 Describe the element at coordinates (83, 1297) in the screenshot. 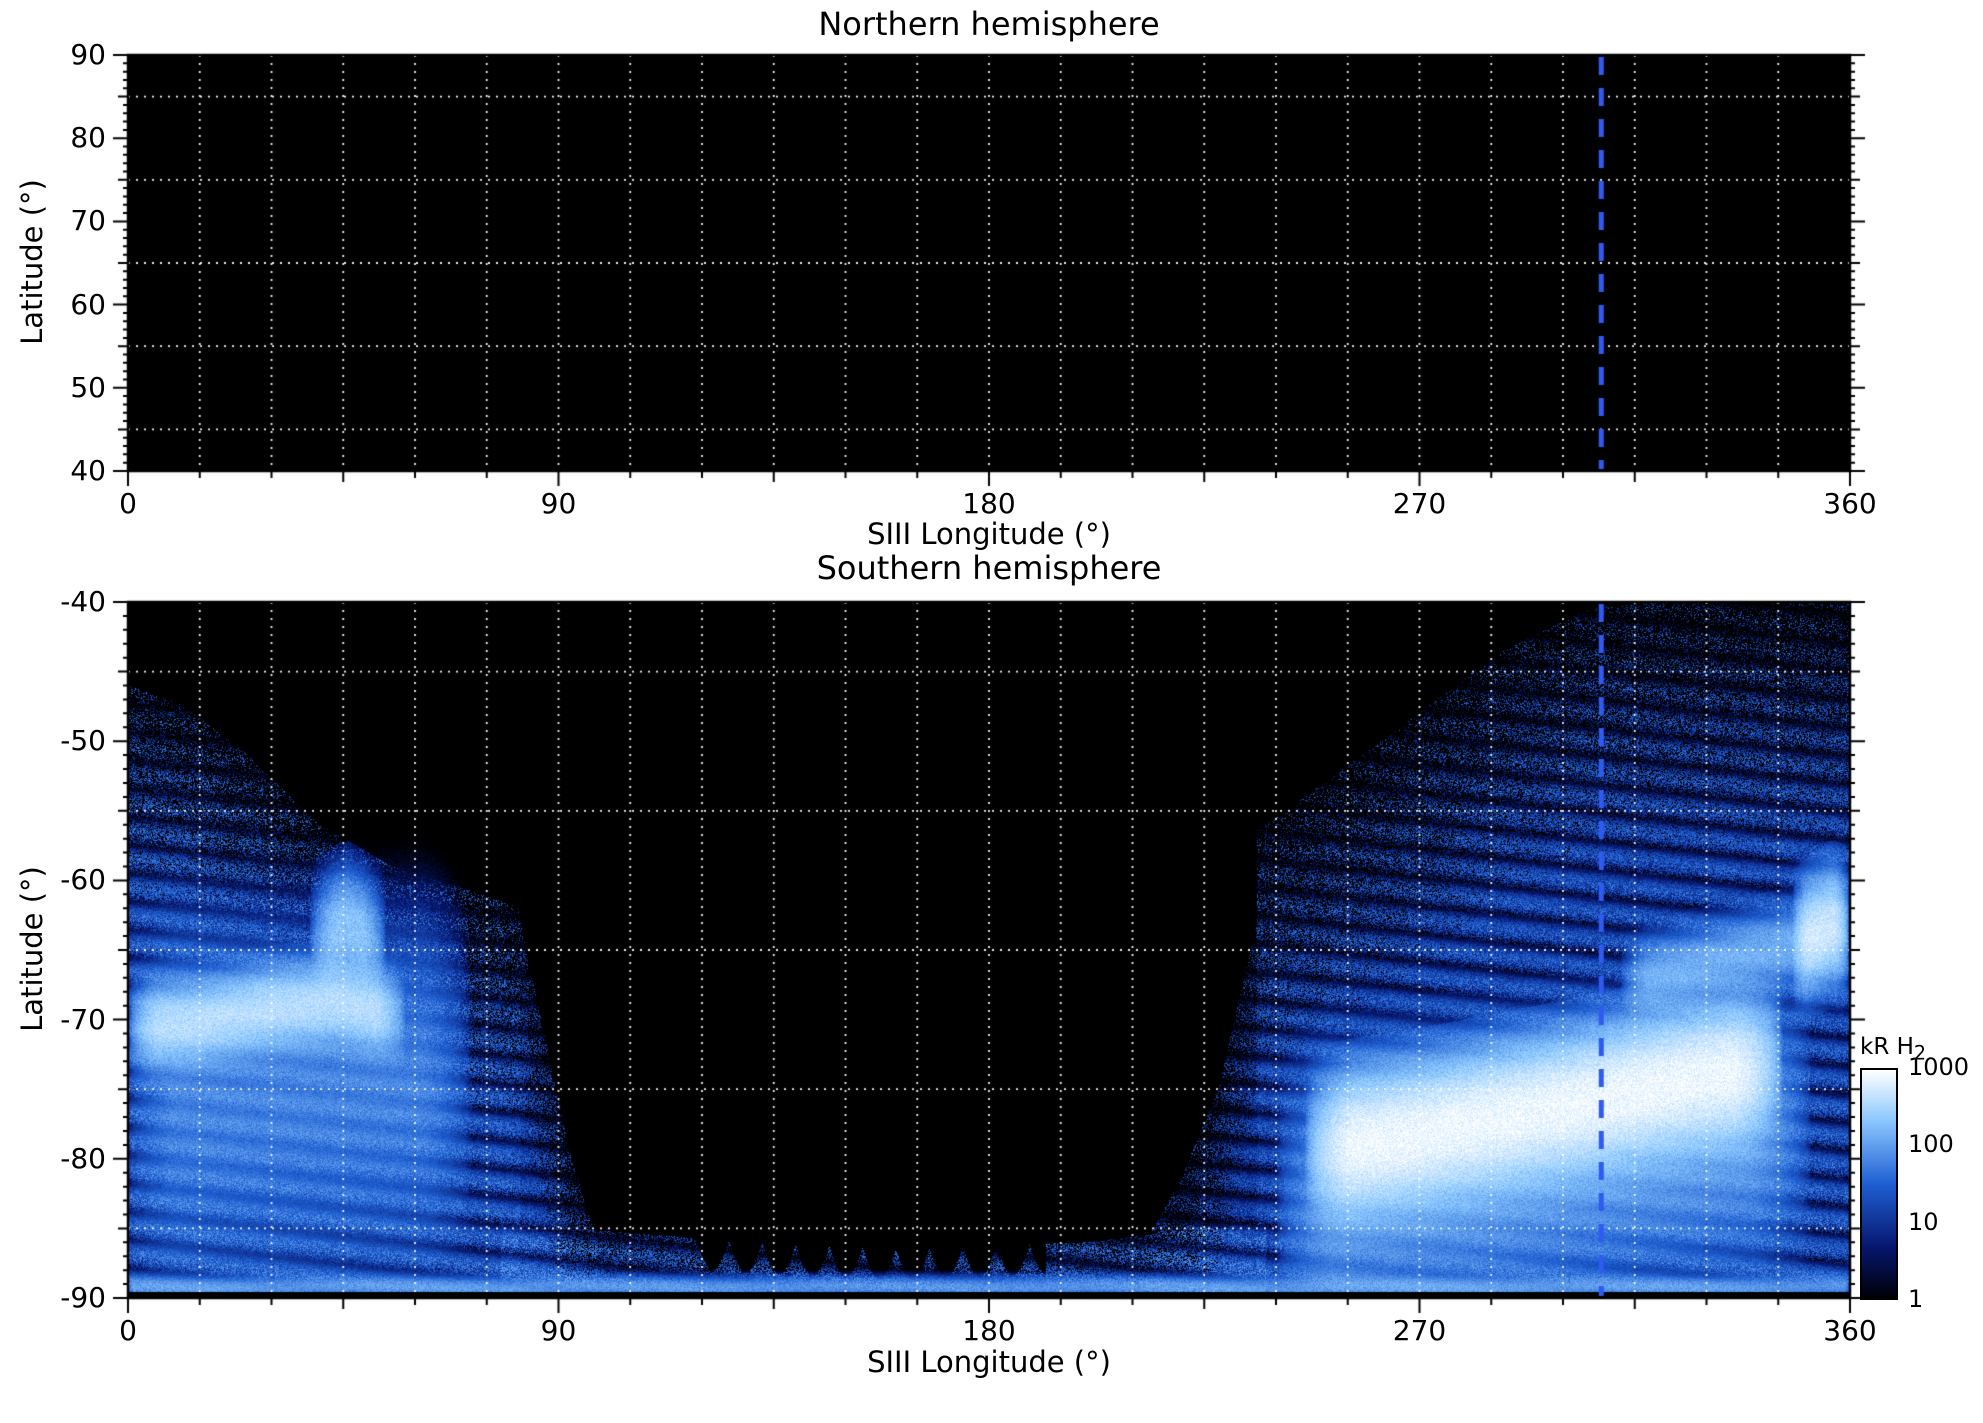

I see `south-y-tick-label: -90` at that location.